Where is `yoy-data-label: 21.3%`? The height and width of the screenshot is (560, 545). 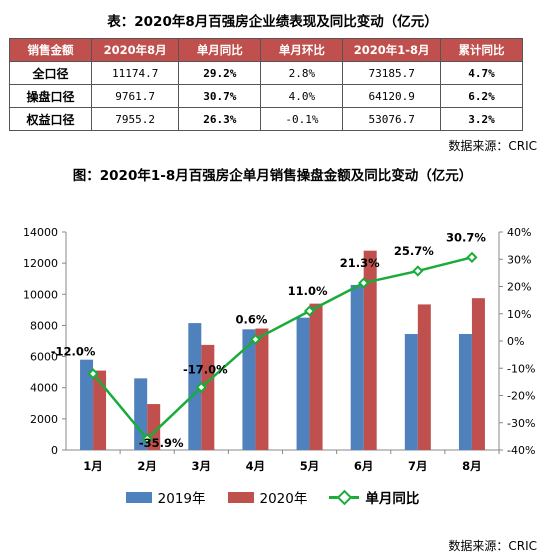 yoy-data-label: 21.3% is located at coordinates (360, 263).